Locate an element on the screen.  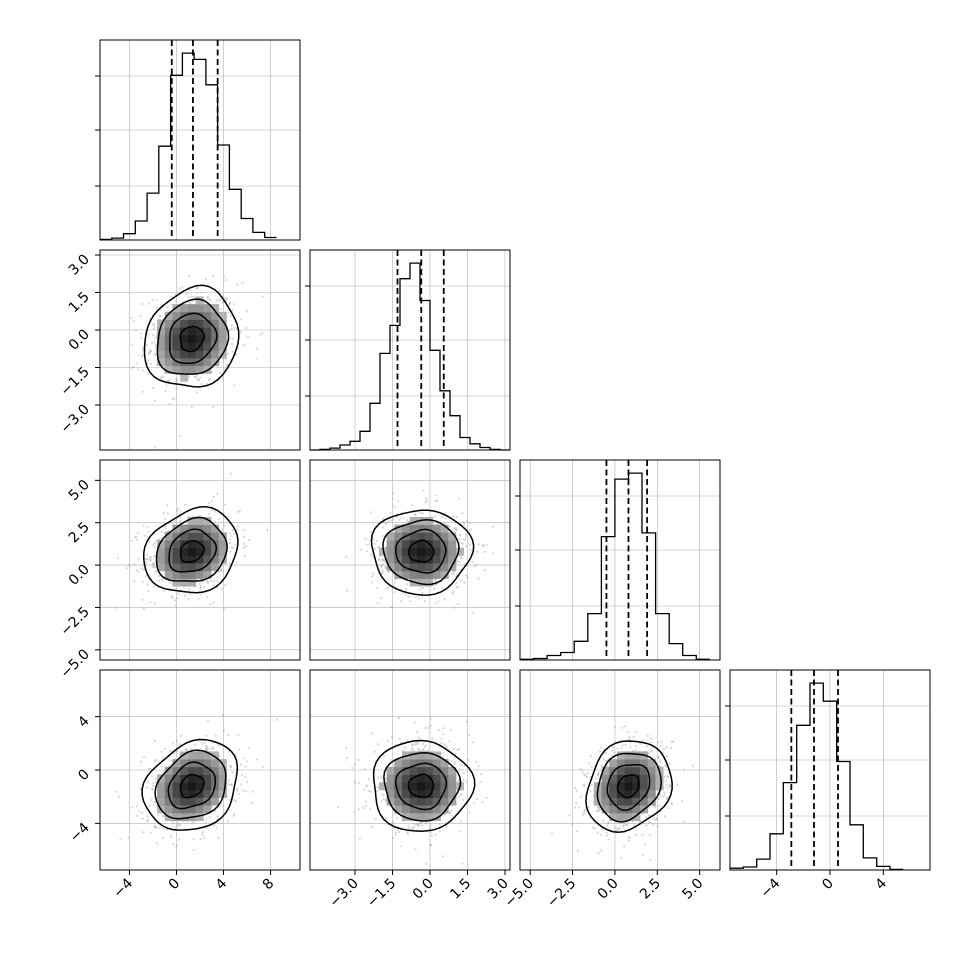
y-tick-label-1-3: 1.5 is located at coordinates (79, 302).